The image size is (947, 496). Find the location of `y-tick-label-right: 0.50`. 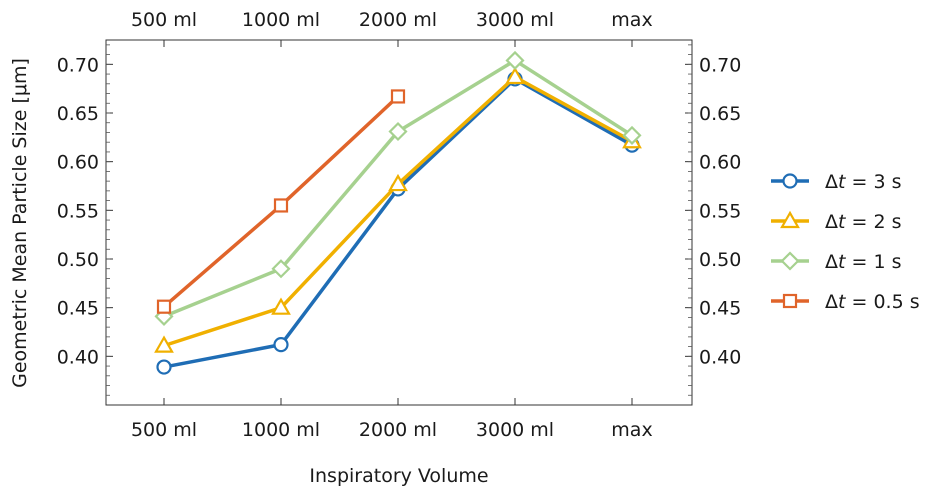

y-tick-label-right: 0.50 is located at coordinates (720, 260).